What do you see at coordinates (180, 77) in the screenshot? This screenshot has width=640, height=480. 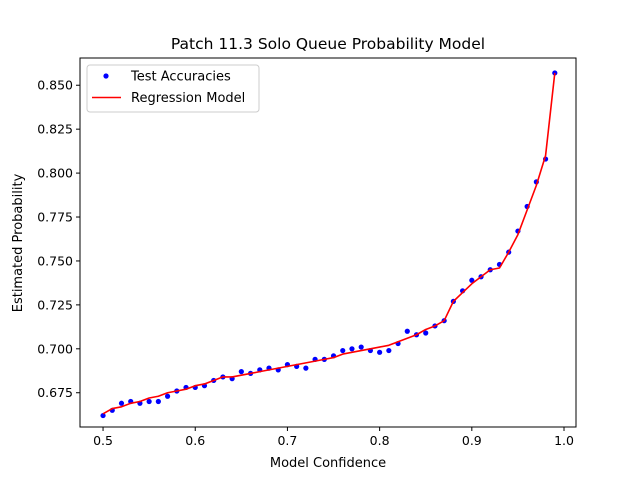 I see `legend-label-test-accuracies: Test Accuracies` at bounding box center [180, 77].